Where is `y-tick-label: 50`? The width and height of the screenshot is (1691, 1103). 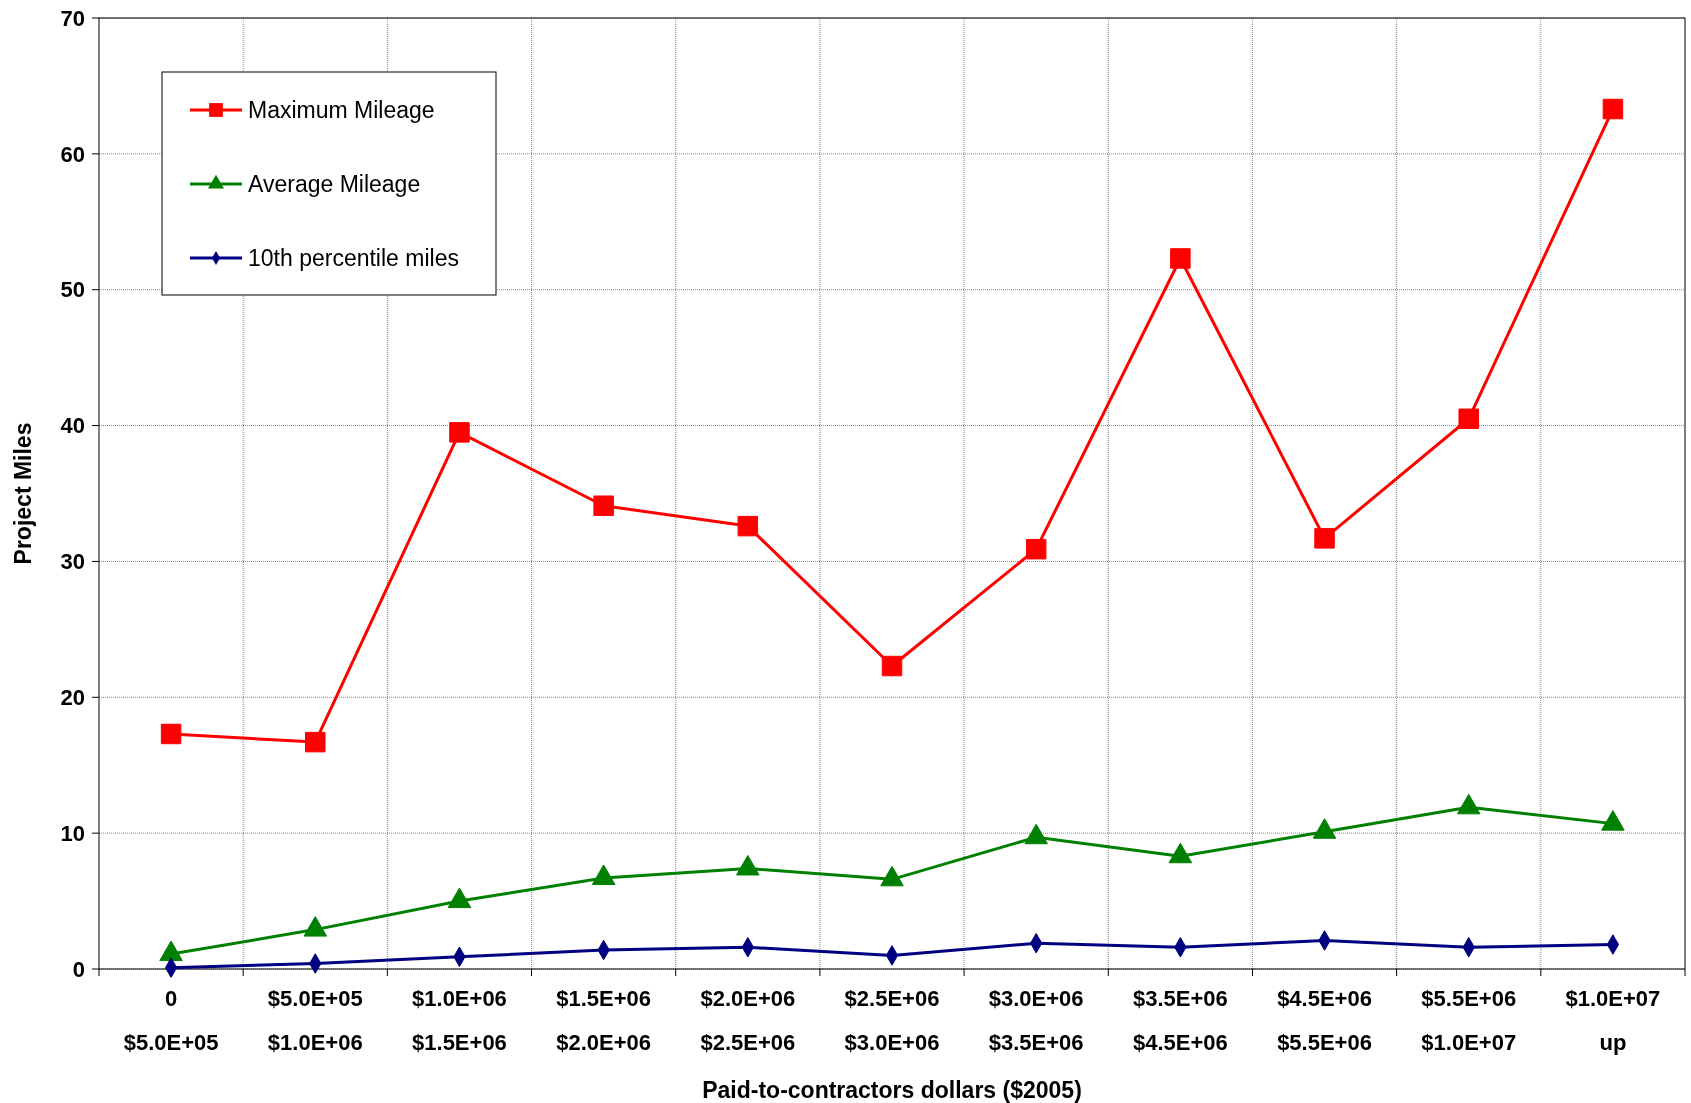 y-tick-label: 50 is located at coordinates (72, 290).